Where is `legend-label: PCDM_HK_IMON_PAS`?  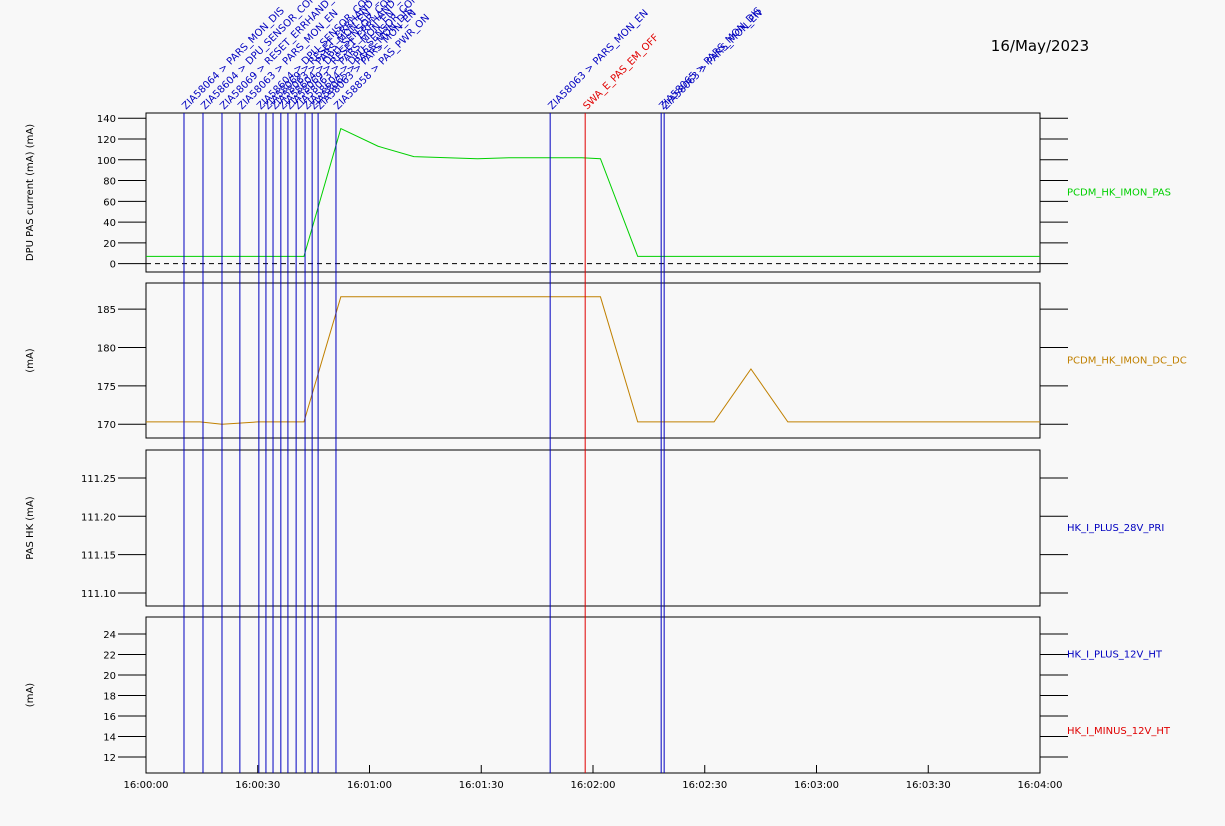 legend-label: PCDM_HK_IMON_PAS is located at coordinates (1119, 193).